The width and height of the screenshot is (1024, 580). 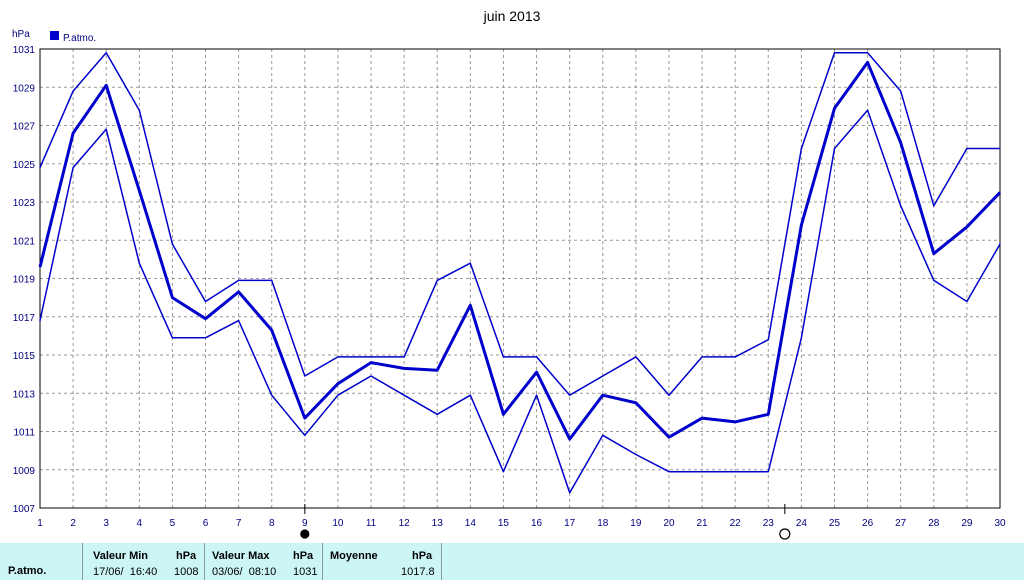 I want to click on mean-unit: hPa, so click(x=422, y=556).